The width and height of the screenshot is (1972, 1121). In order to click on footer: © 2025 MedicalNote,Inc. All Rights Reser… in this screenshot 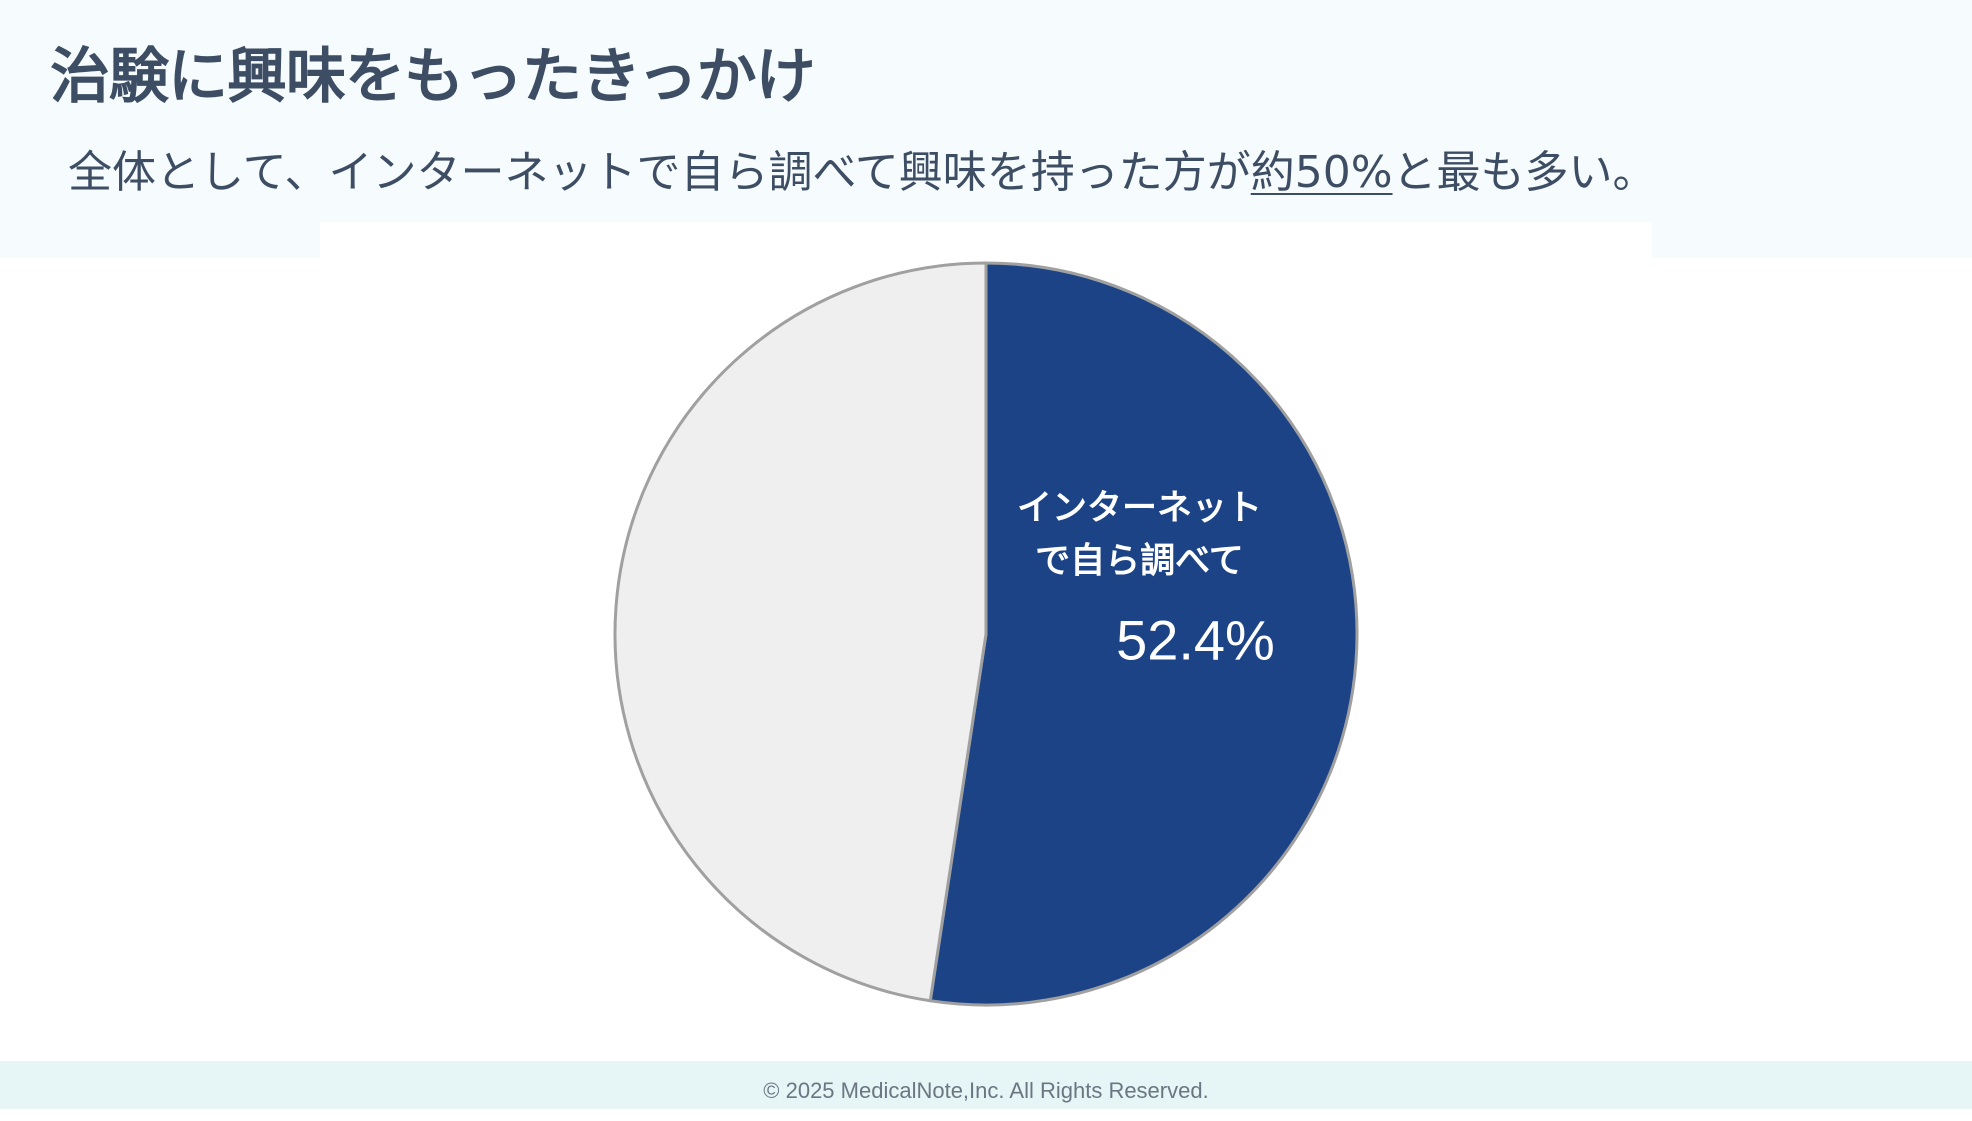, I will do `click(986, 1085)`.